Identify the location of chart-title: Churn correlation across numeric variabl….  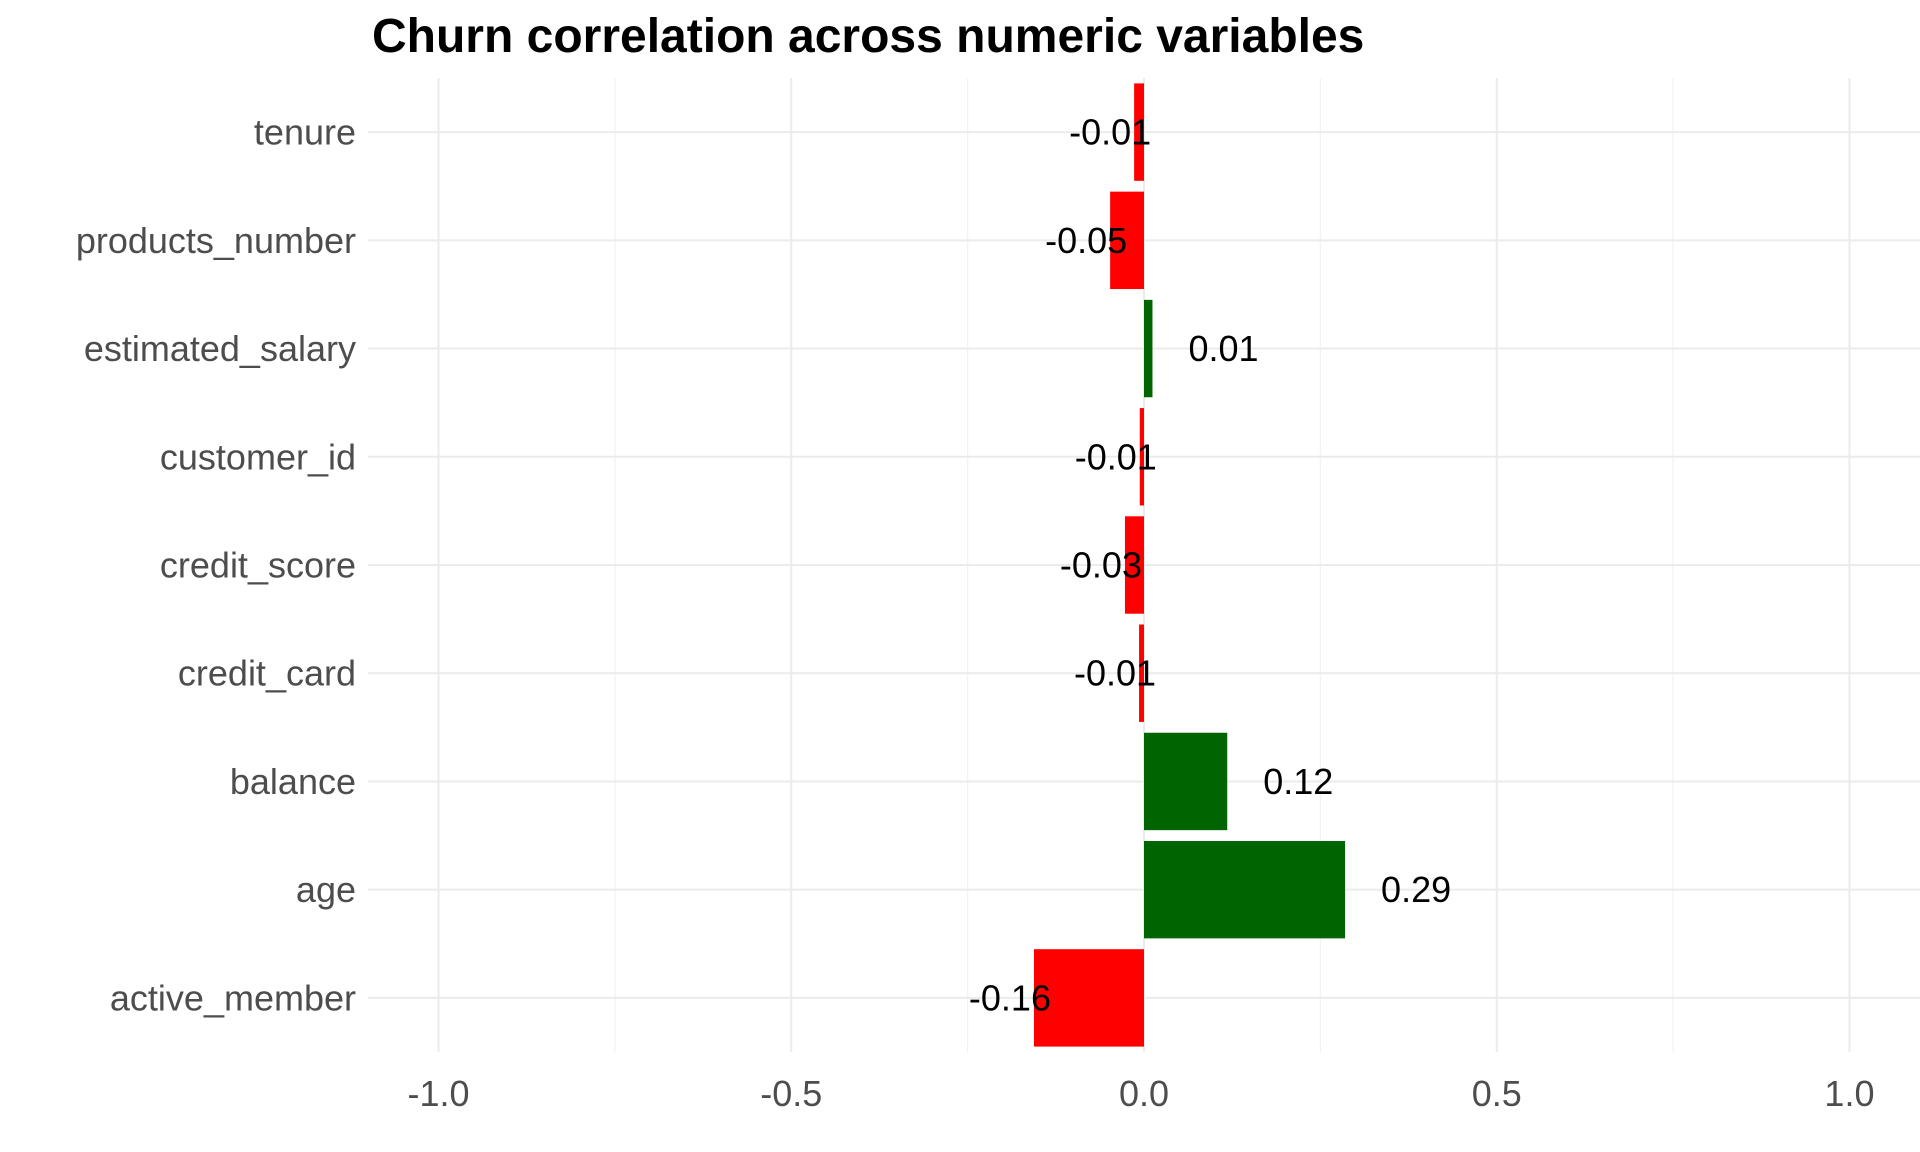
(868, 36).